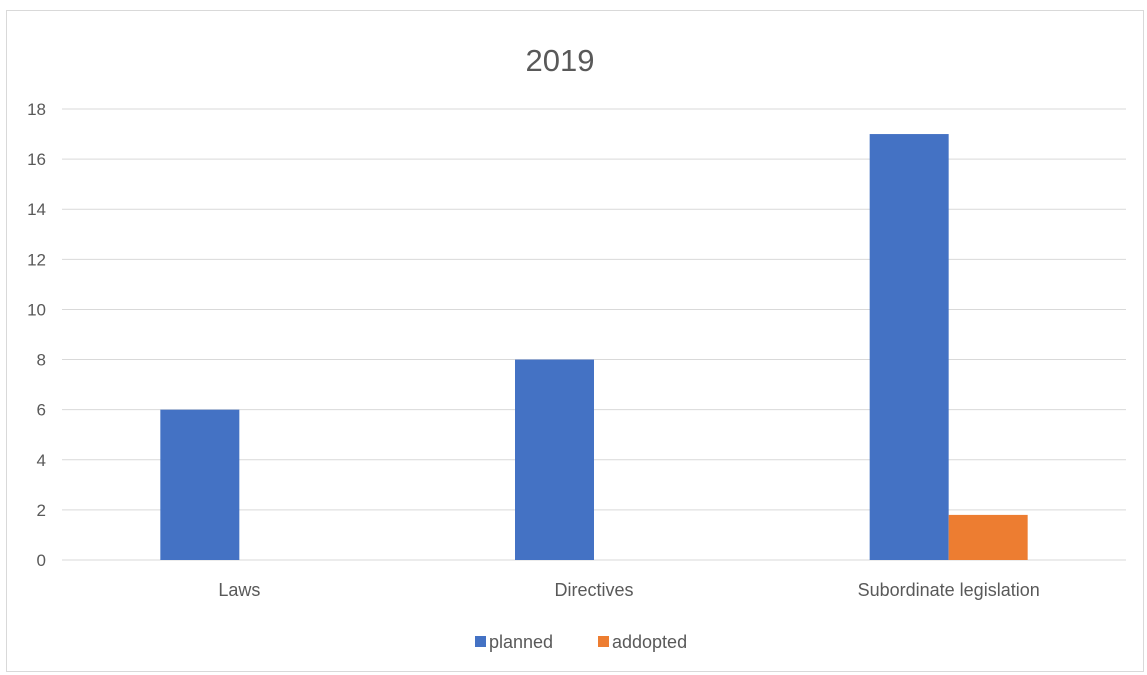 Image resolution: width=1147 pixels, height=675 pixels. What do you see at coordinates (36, 259) in the screenshot?
I see `y-tick-label: 12` at bounding box center [36, 259].